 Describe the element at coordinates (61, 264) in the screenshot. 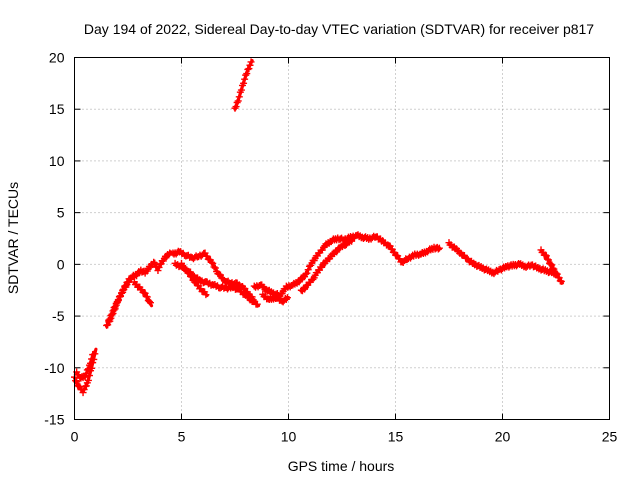

I see `y-tick-label: 0` at that location.